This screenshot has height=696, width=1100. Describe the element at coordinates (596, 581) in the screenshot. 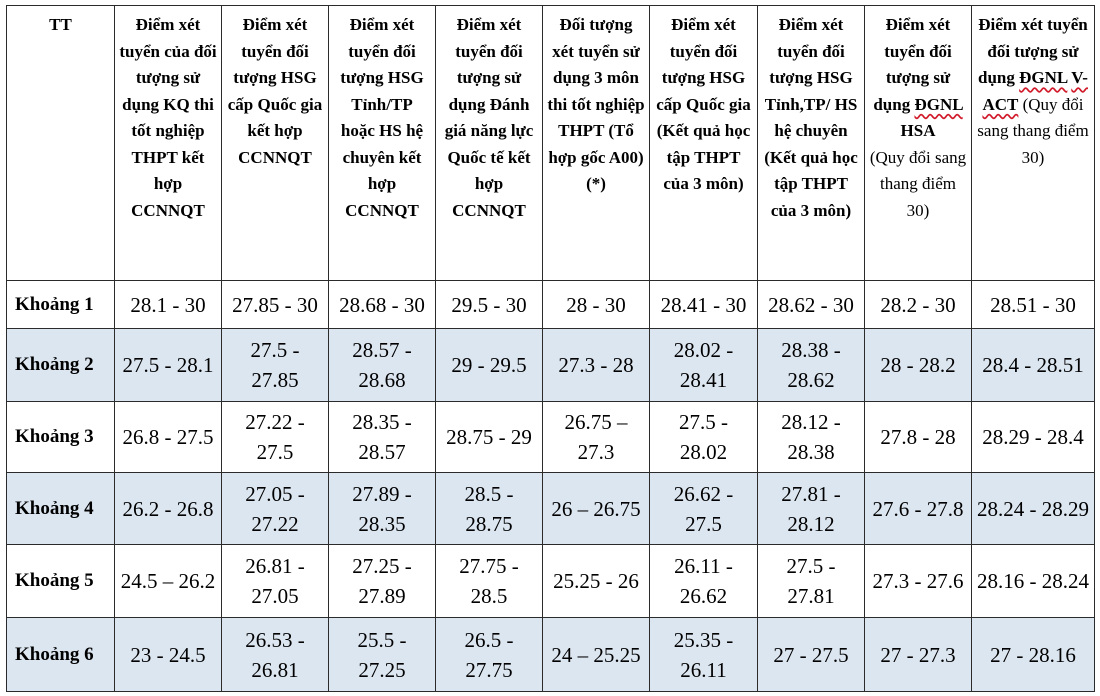

I see `score-cell: 25.25 - 26` at that location.